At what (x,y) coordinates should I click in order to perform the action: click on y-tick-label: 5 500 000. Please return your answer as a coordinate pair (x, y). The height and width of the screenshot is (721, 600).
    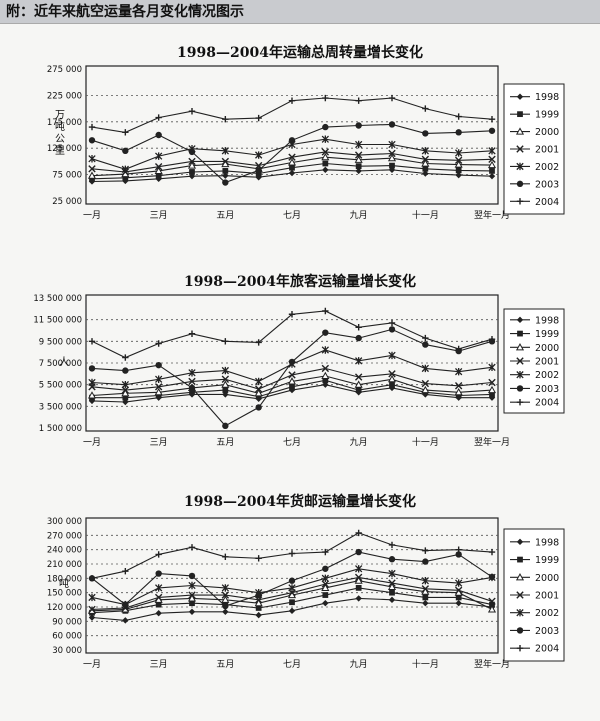
    Looking at the image, I should click on (60, 386).